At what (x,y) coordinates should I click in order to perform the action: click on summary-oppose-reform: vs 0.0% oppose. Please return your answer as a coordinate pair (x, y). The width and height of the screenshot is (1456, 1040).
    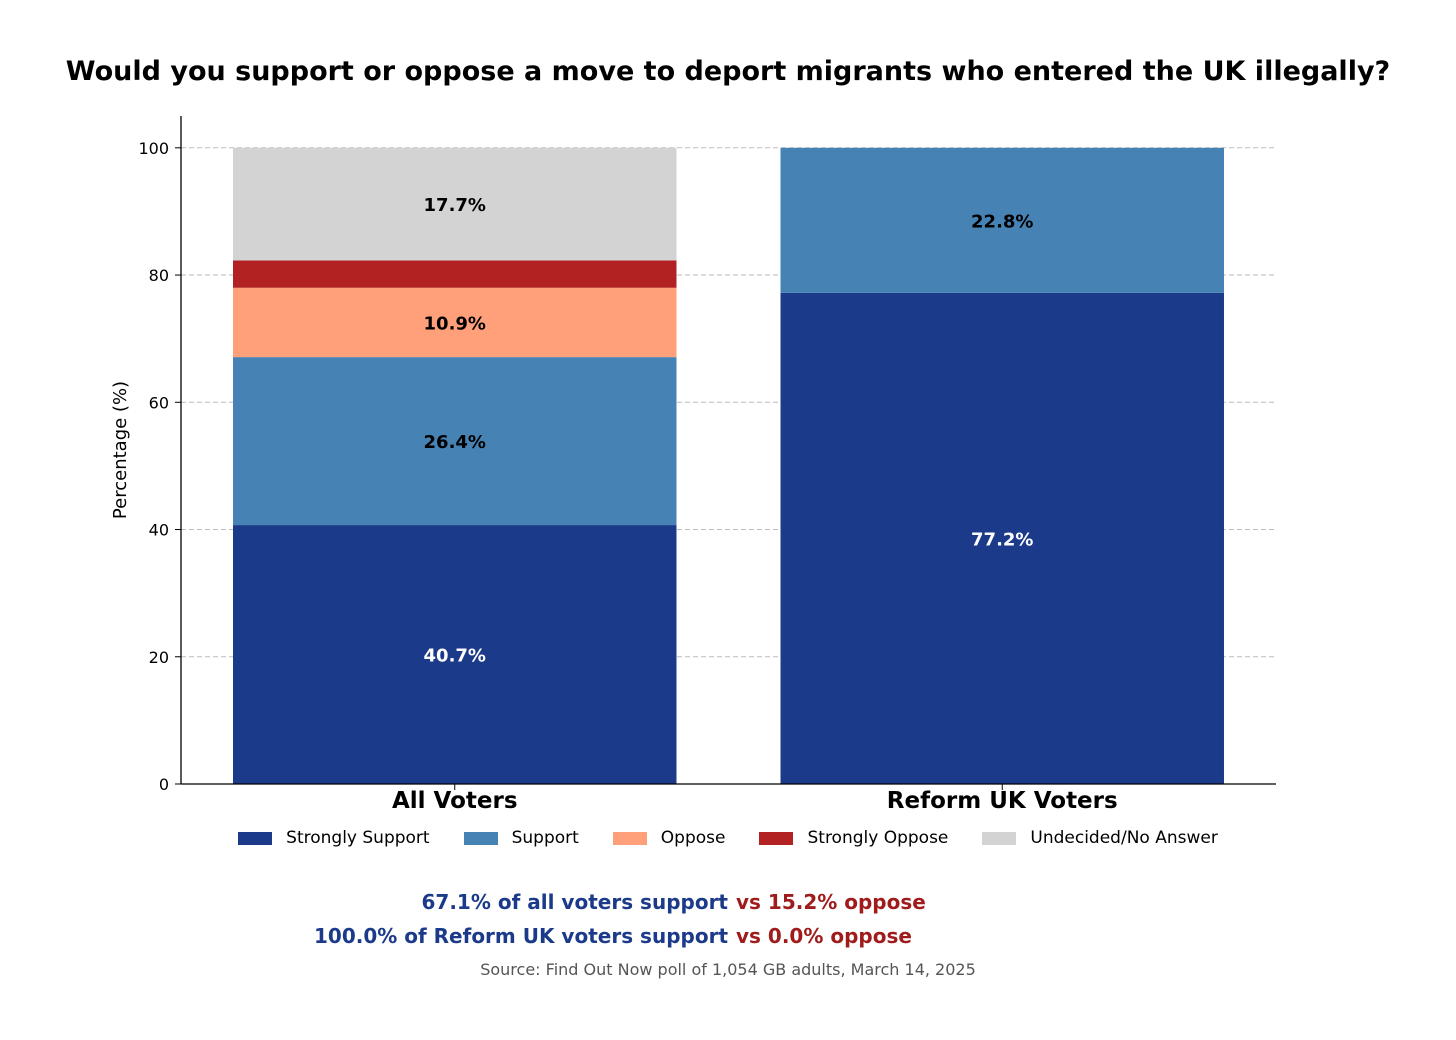
    Looking at the image, I should click on (824, 936).